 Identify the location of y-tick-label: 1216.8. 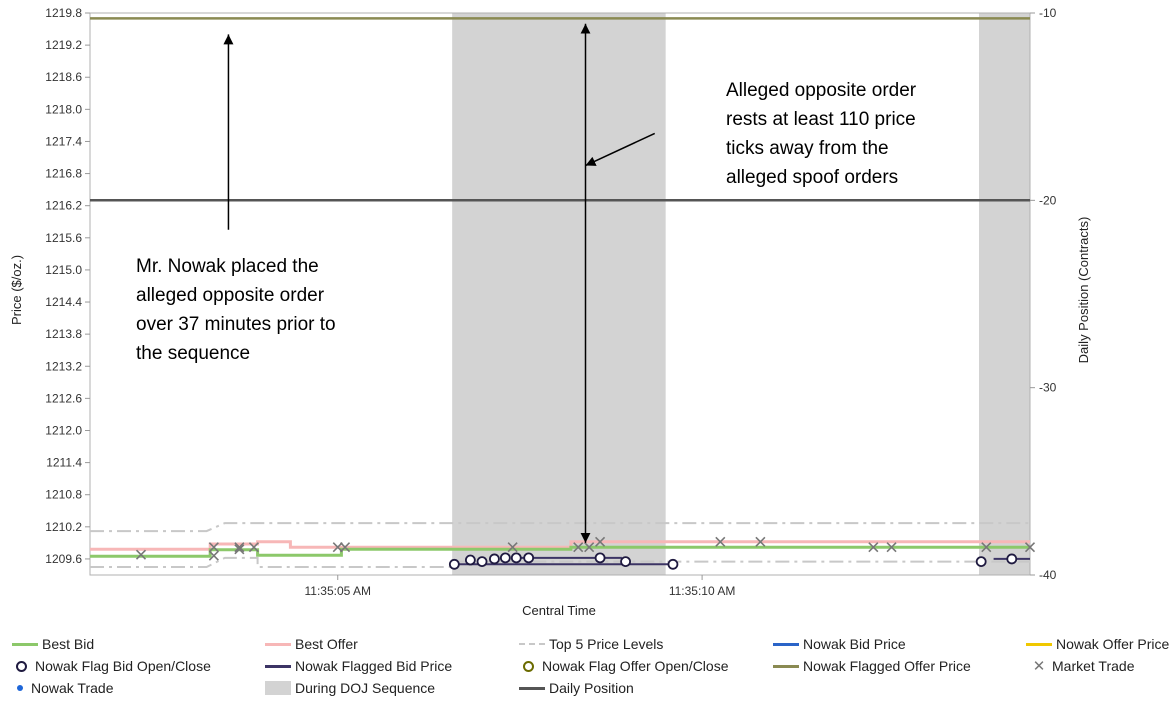
(63, 174).